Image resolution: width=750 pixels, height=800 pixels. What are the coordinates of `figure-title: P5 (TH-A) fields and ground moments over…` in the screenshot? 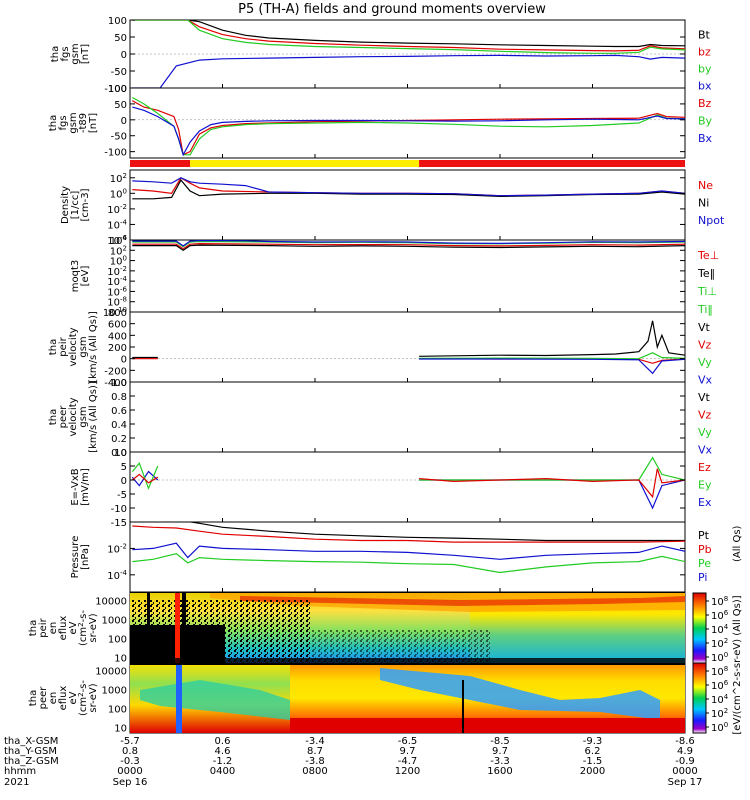 It's located at (392, 9).